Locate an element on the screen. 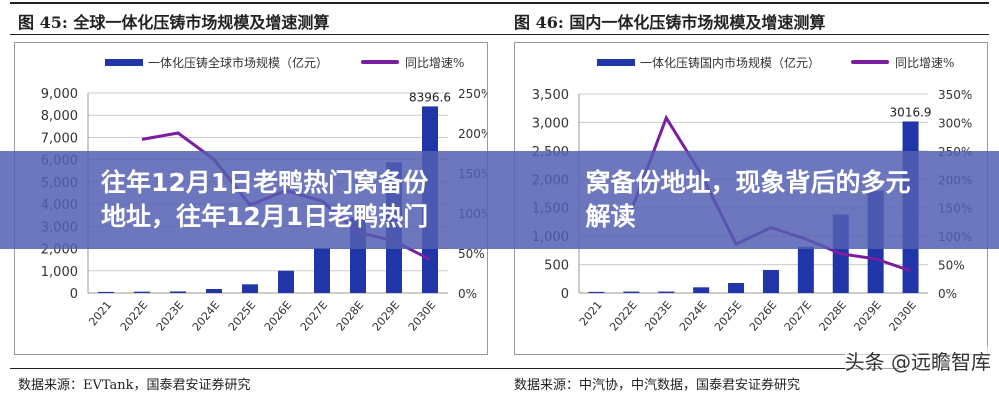 This screenshot has width=999, height=400. watermark: 头条 @远瞻智库 is located at coordinates (917, 360).